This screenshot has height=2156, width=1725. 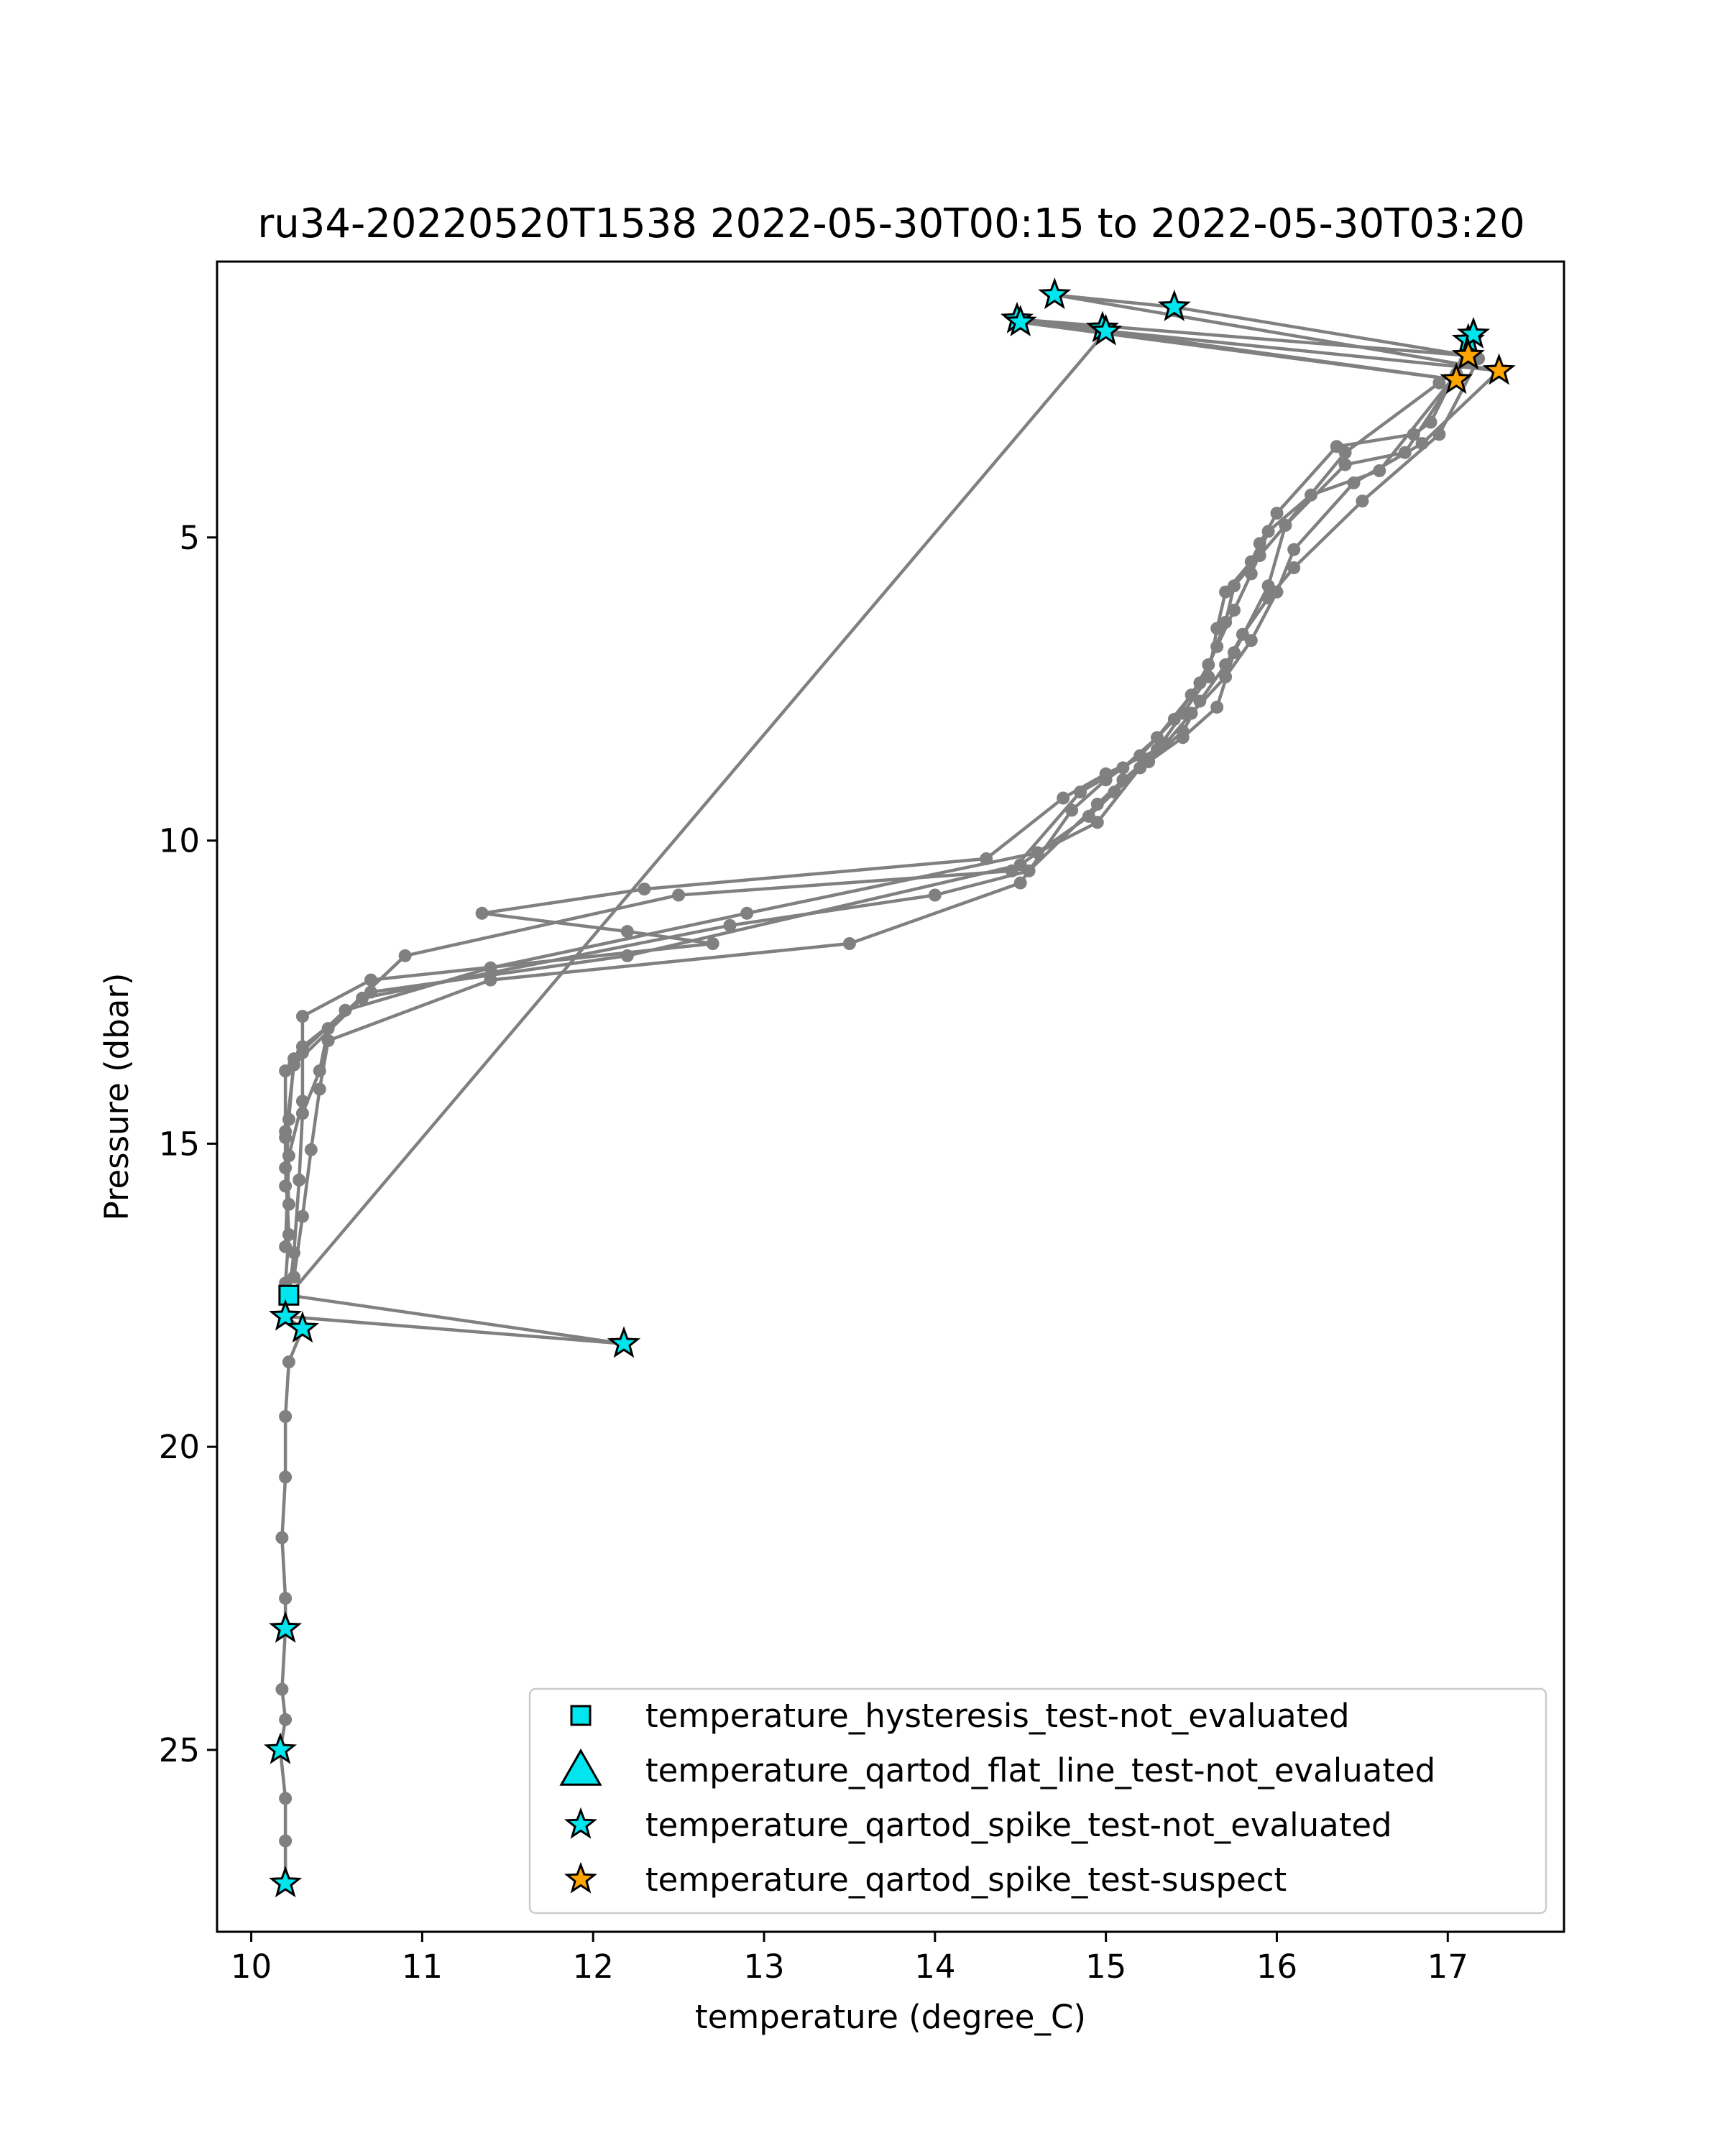 What do you see at coordinates (251, 1967) in the screenshot?
I see `x-tick-label: 10` at bounding box center [251, 1967].